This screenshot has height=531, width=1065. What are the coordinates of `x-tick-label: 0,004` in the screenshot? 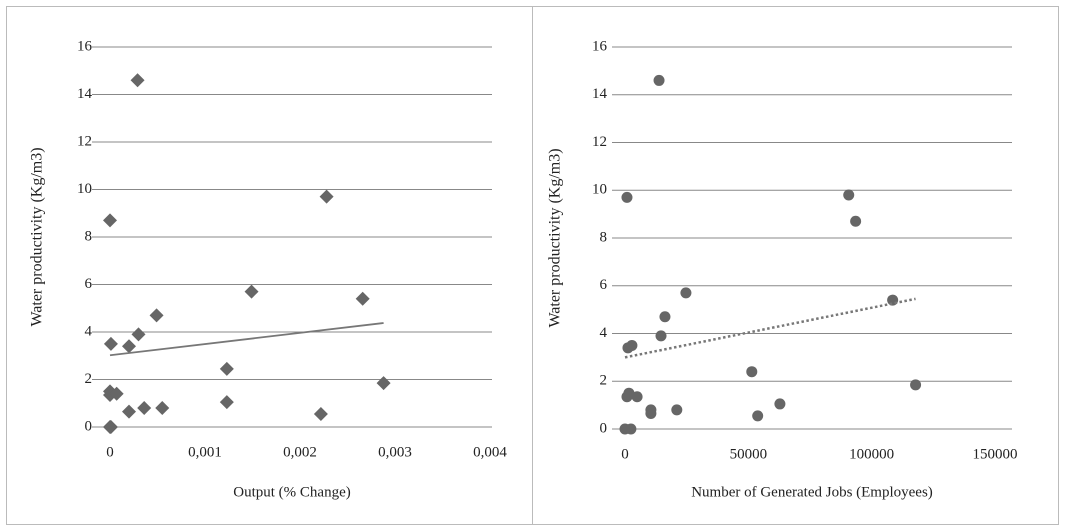 It's located at (490, 452).